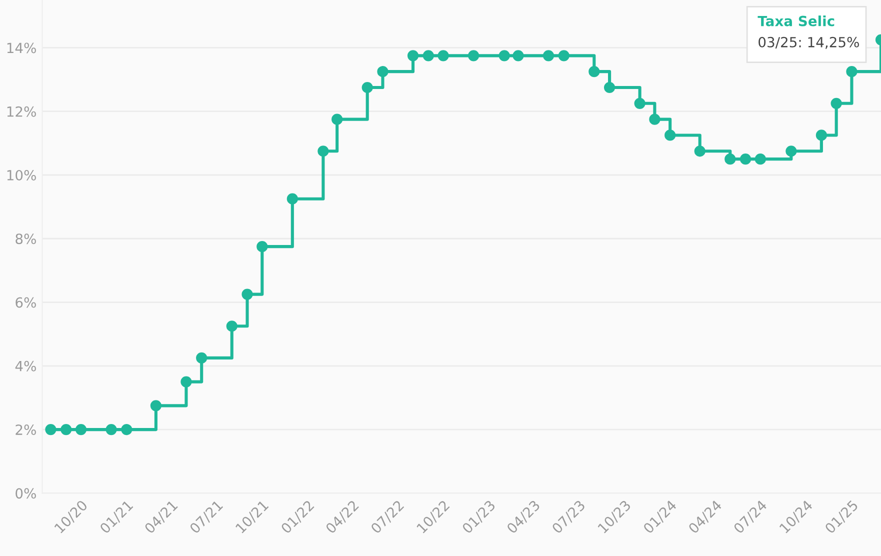 Image resolution: width=881 pixels, height=556 pixels. Describe the element at coordinates (26, 302) in the screenshot. I see `y-tick-label: 6%` at that location.